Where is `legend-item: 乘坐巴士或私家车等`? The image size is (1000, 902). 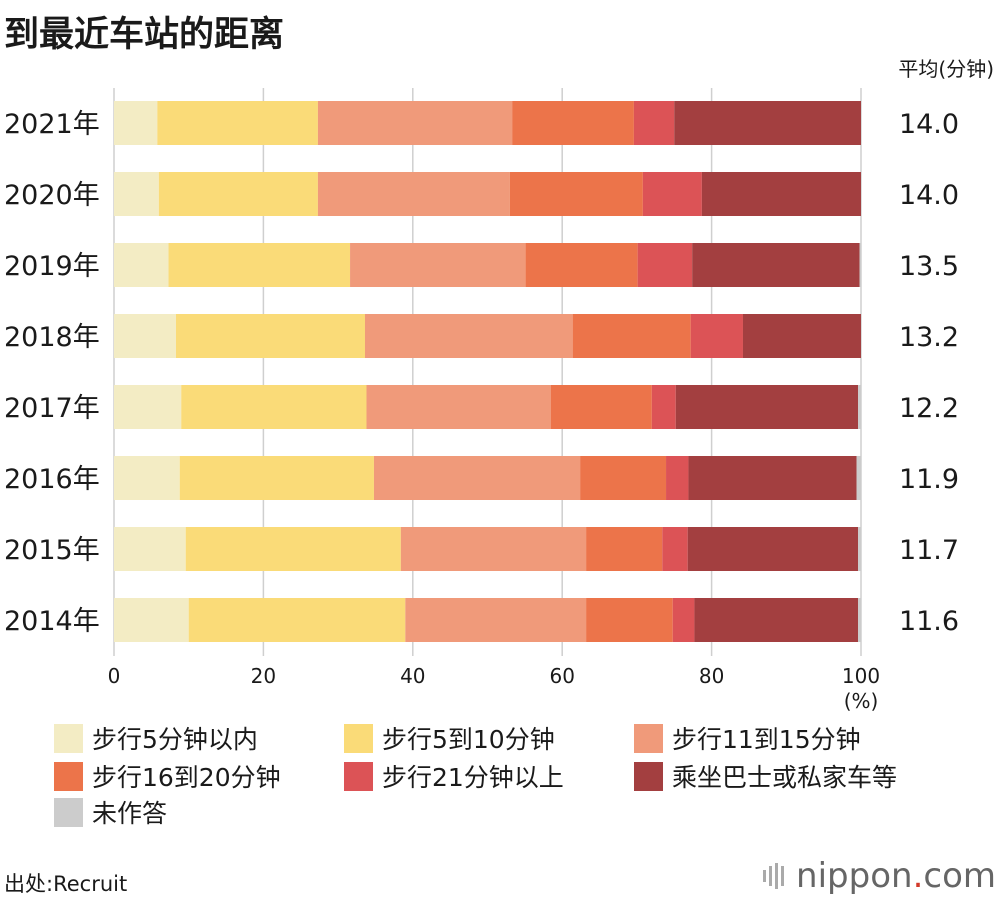
legend-item: 乘坐巴士或私家车等 is located at coordinates (765, 776).